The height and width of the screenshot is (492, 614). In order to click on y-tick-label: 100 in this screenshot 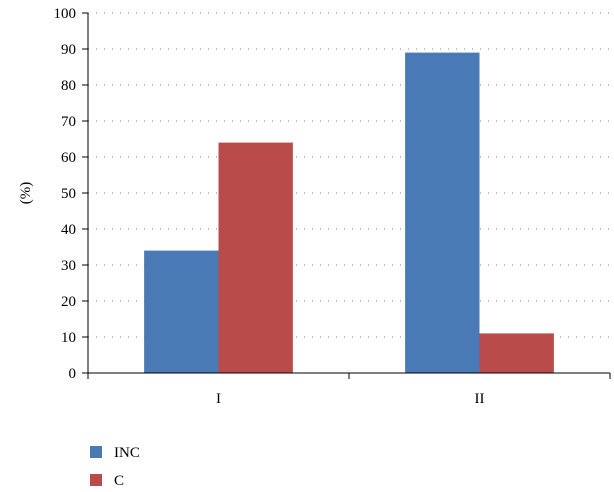, I will do `click(65, 14)`.